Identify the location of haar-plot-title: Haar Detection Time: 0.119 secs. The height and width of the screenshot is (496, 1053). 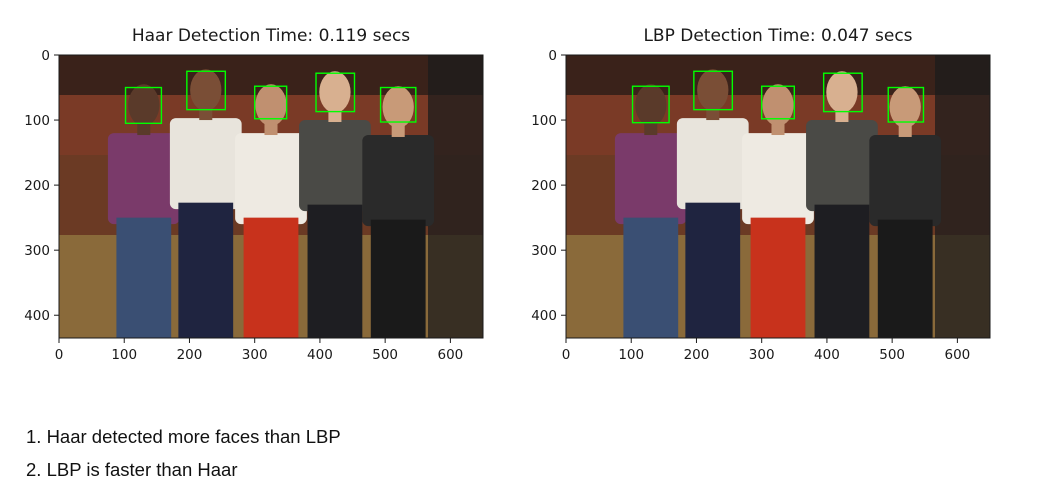
(271, 36).